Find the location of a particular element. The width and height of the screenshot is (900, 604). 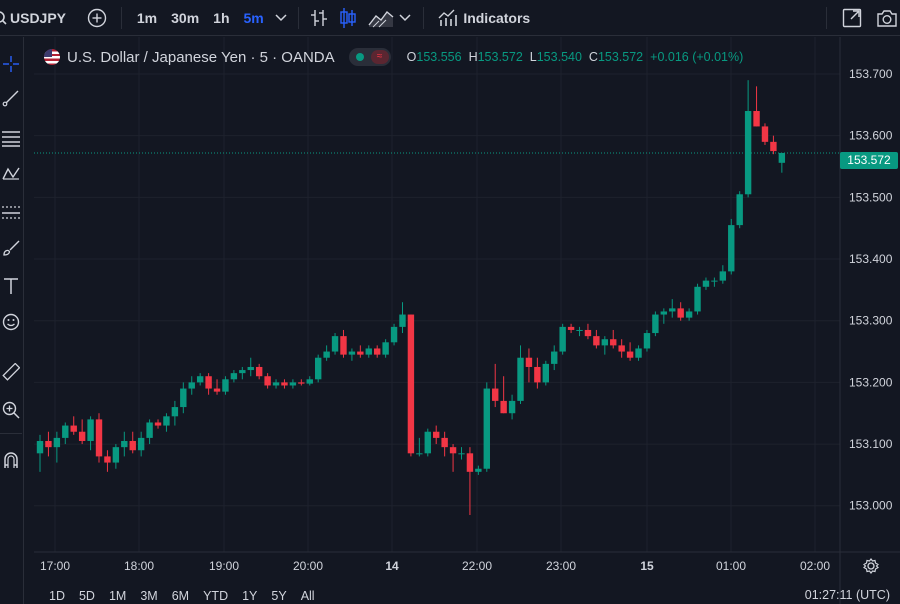

crosshair-icon is located at coordinates (11, 64).